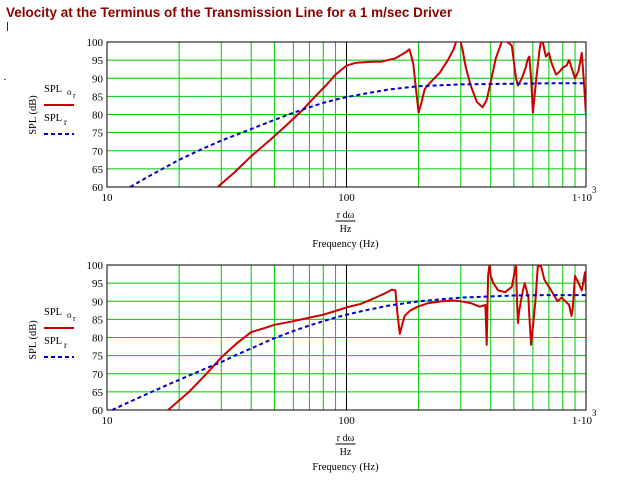  I want to click on text-cursor-mark, so click(7, 26).